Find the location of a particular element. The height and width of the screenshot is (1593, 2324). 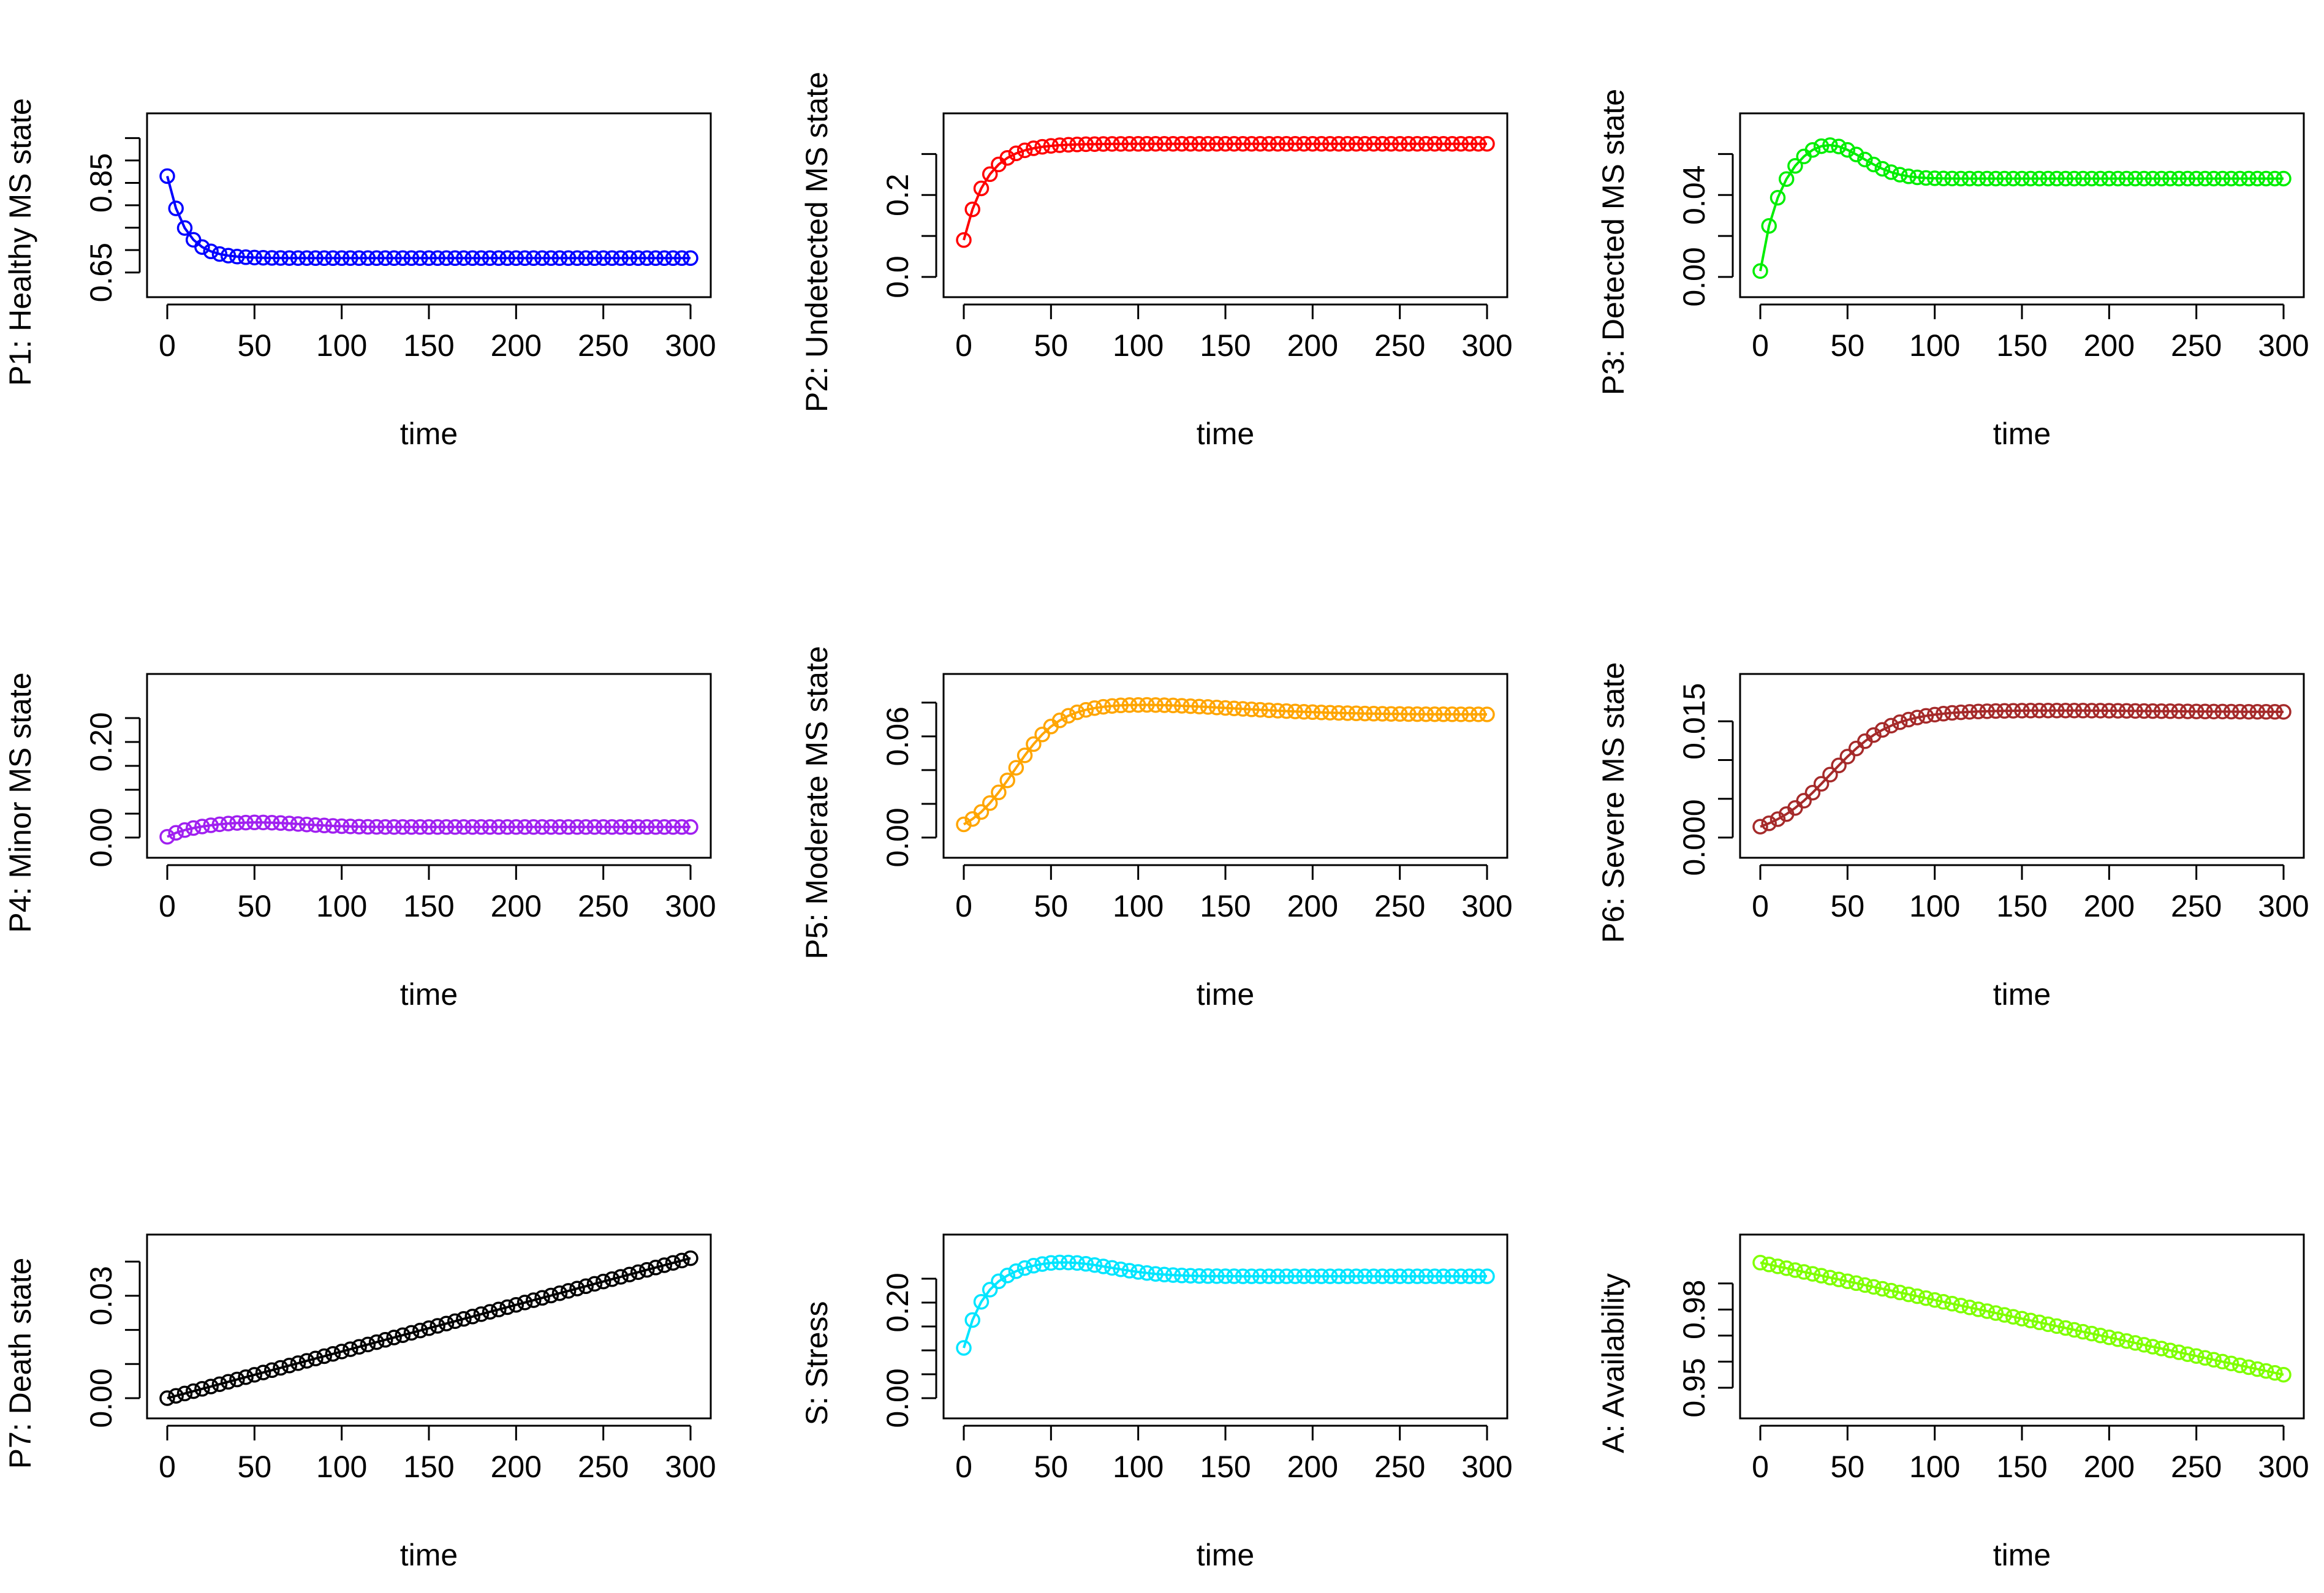

x-tick-label: 200 is located at coordinates (1312, 906).